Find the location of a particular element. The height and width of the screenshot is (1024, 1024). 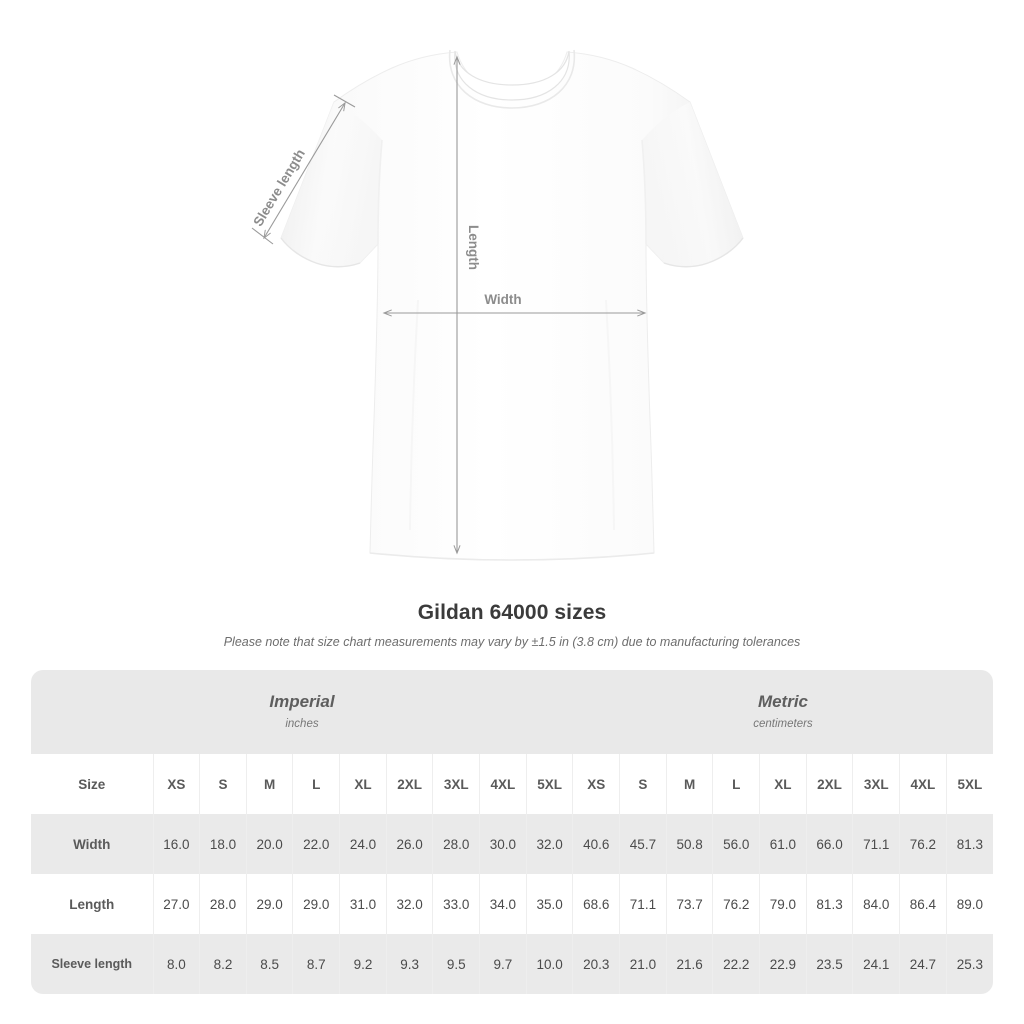

table-cell-measurement: 16.0 is located at coordinates (176, 844).